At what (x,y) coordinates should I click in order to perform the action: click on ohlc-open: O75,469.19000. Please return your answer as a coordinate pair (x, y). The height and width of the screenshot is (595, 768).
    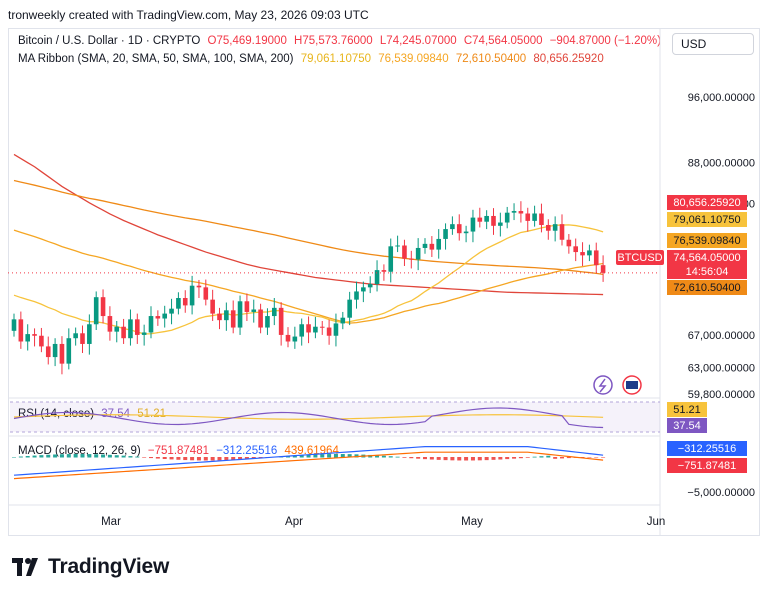
    Looking at the image, I should click on (247, 41).